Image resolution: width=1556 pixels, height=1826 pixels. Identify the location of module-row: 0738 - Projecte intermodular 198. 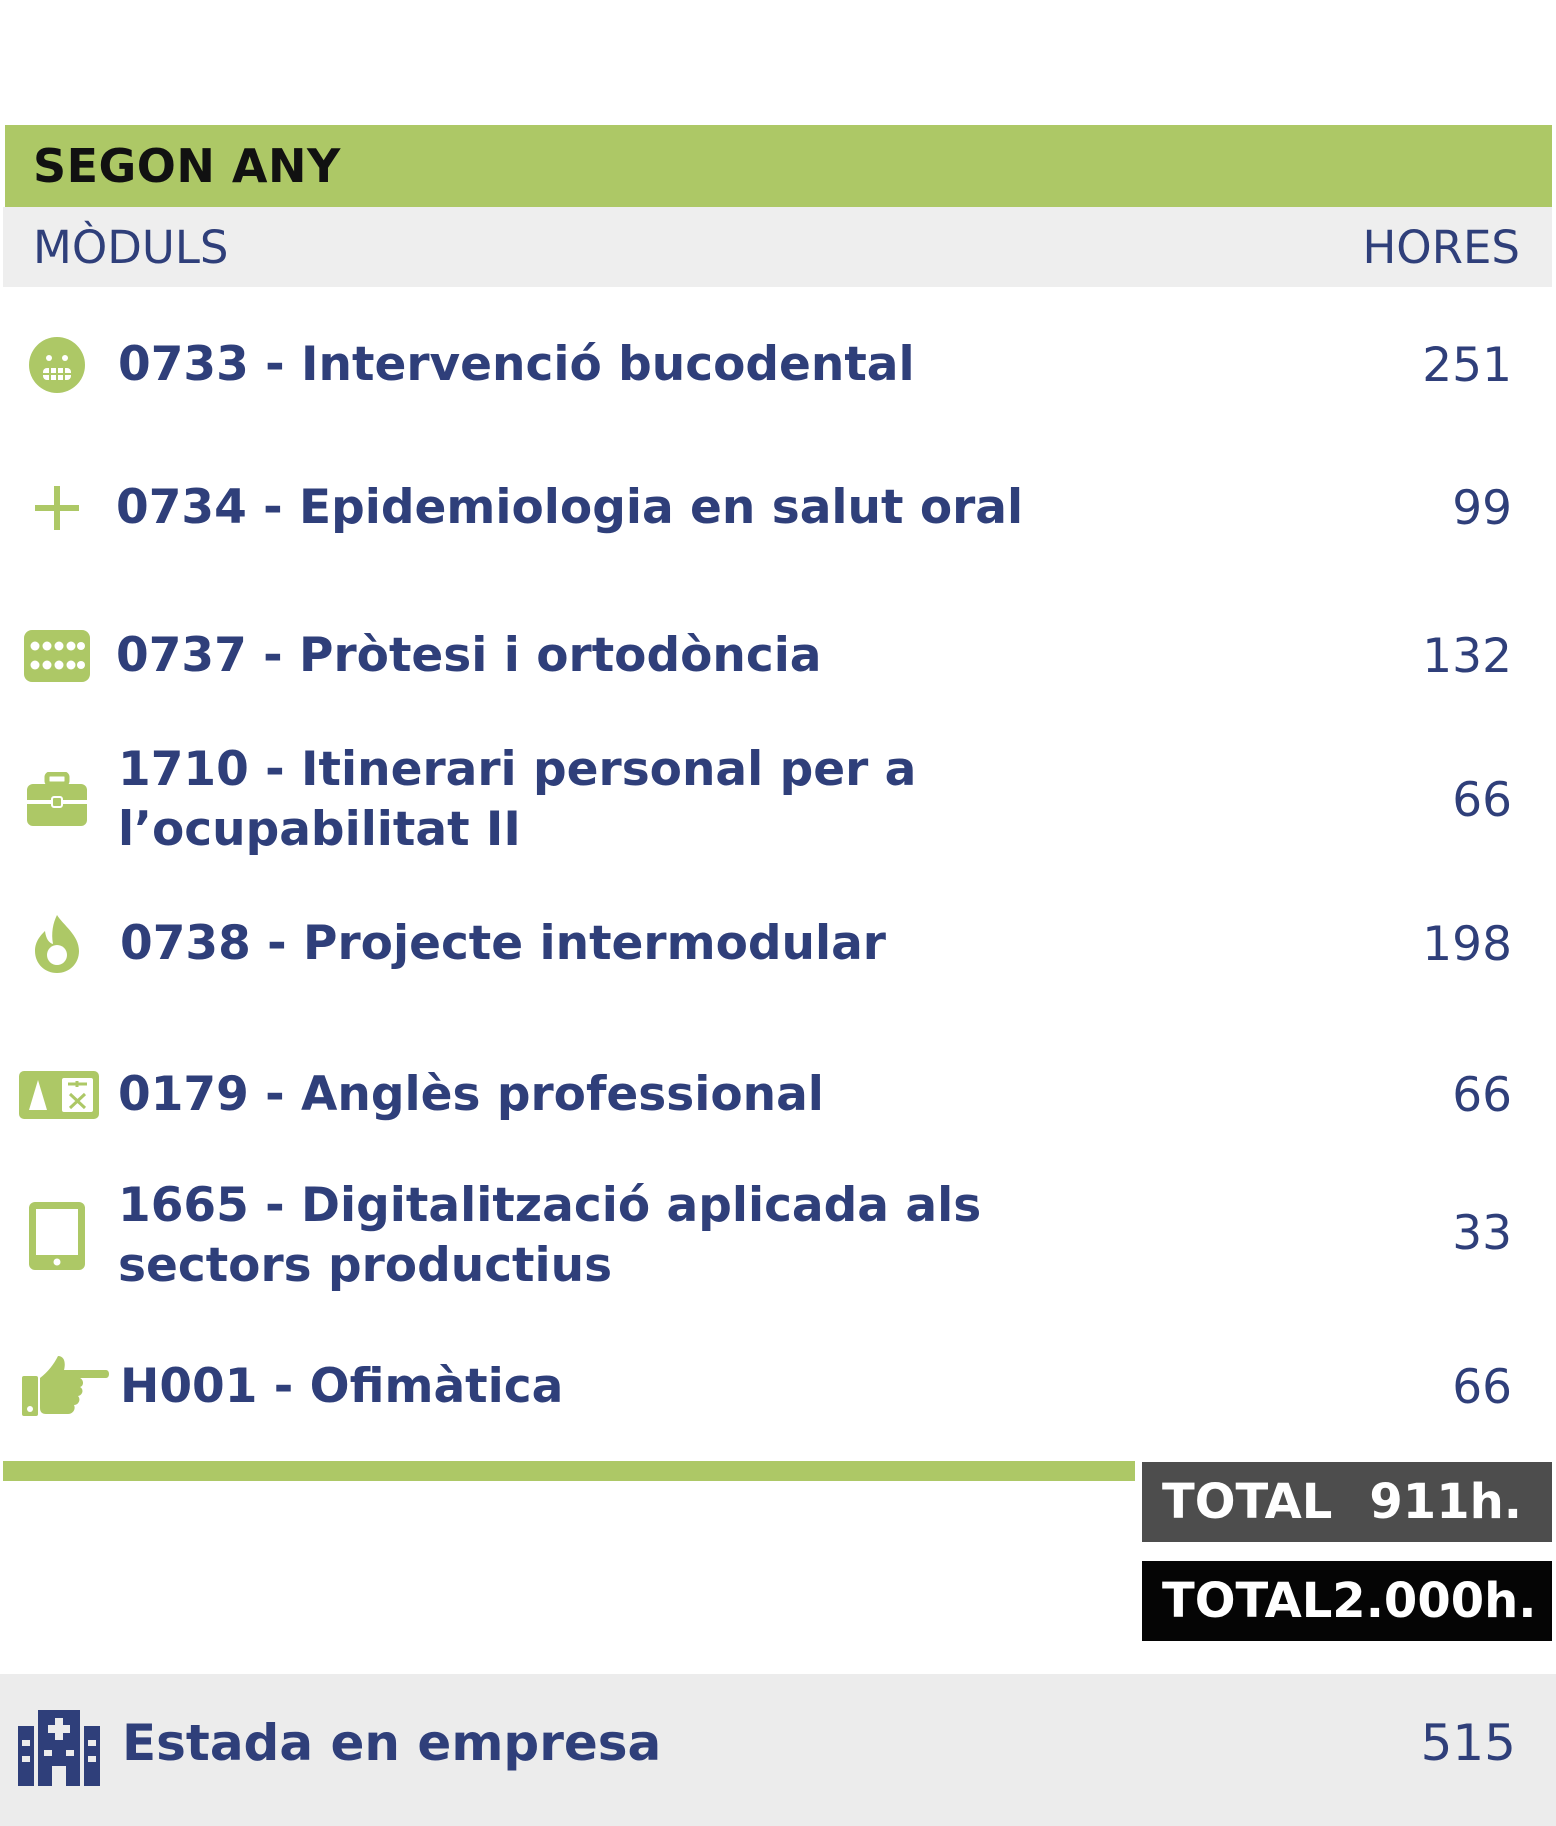
(778, 944).